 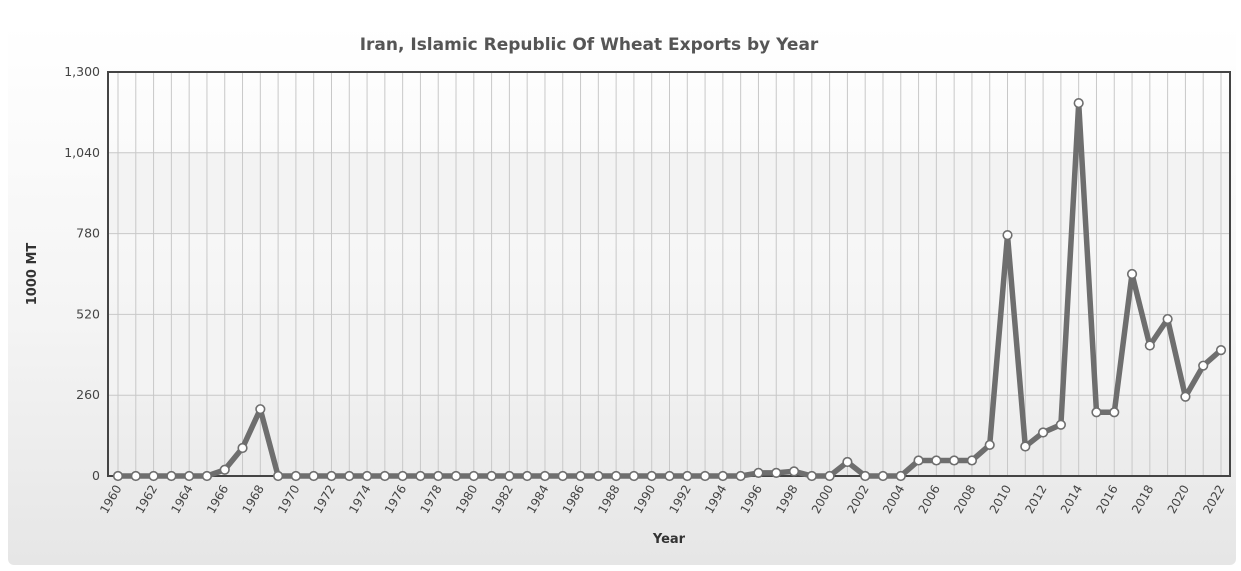 I want to click on x-tick-label: 1986, so click(x=573, y=499).